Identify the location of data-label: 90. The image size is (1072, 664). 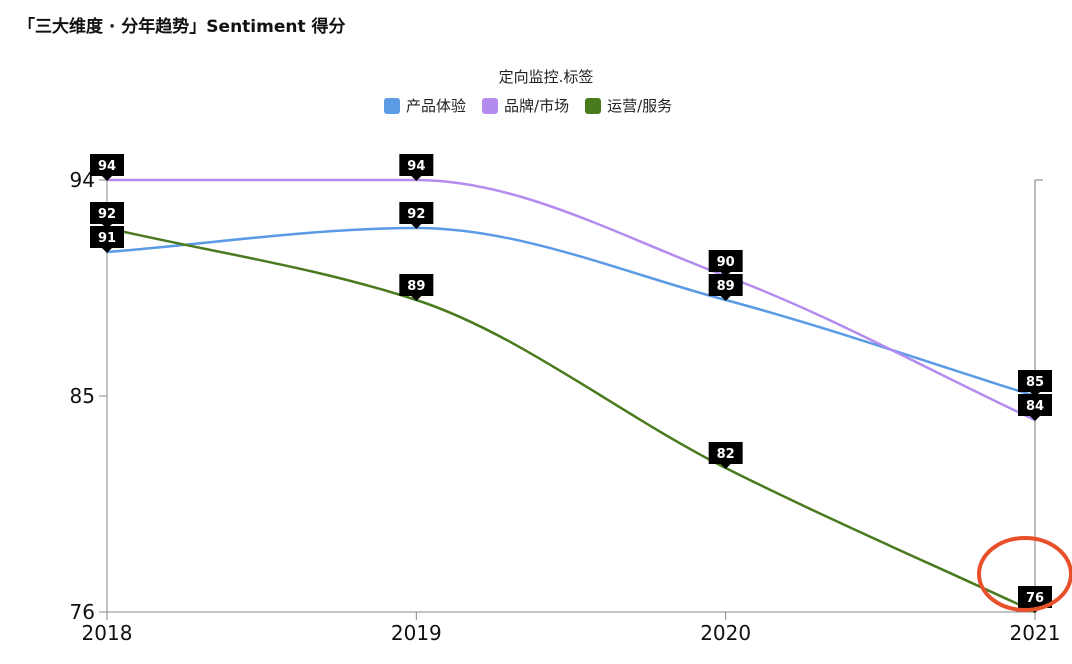
(725, 263).